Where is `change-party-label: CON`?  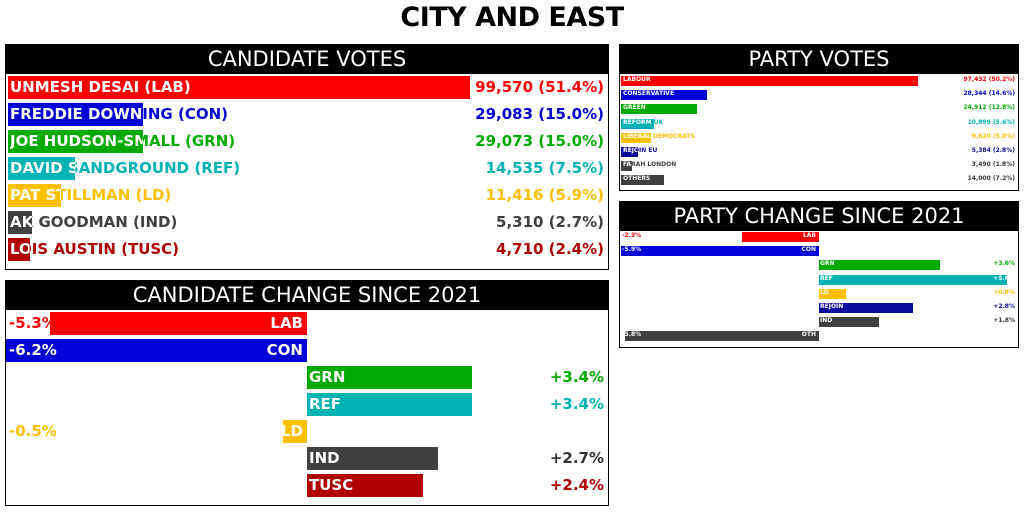 change-party-label: CON is located at coordinates (284, 350).